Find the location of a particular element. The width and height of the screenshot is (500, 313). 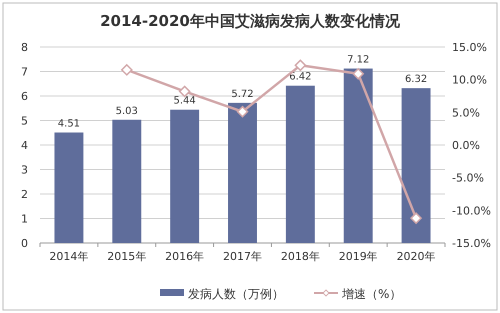

data-label: 6.32 is located at coordinates (416, 80).